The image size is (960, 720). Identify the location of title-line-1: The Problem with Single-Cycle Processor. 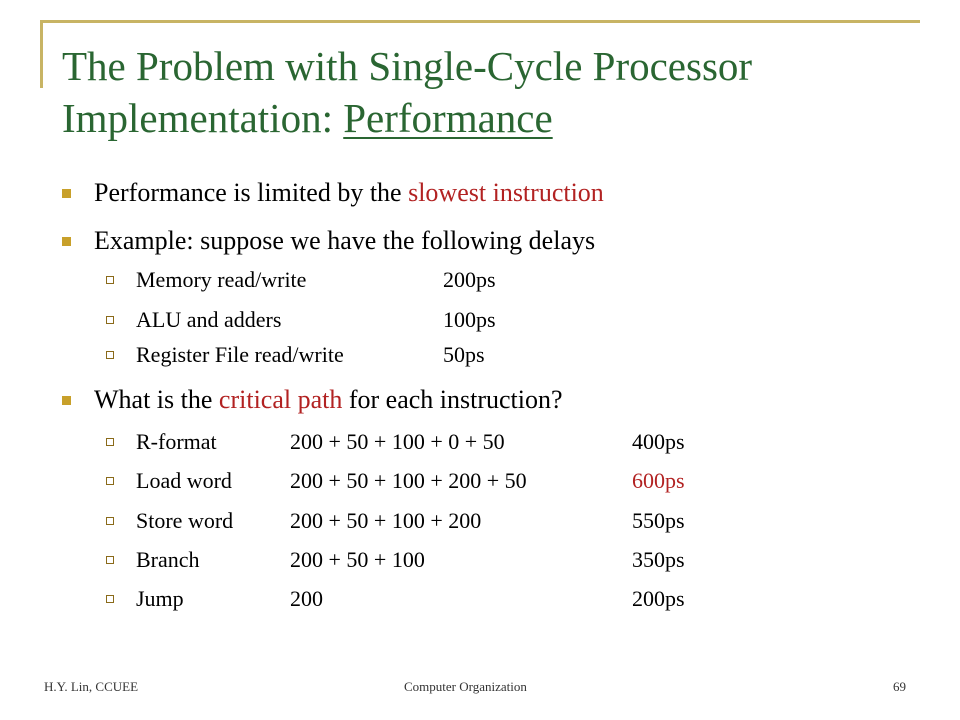
(407, 66).